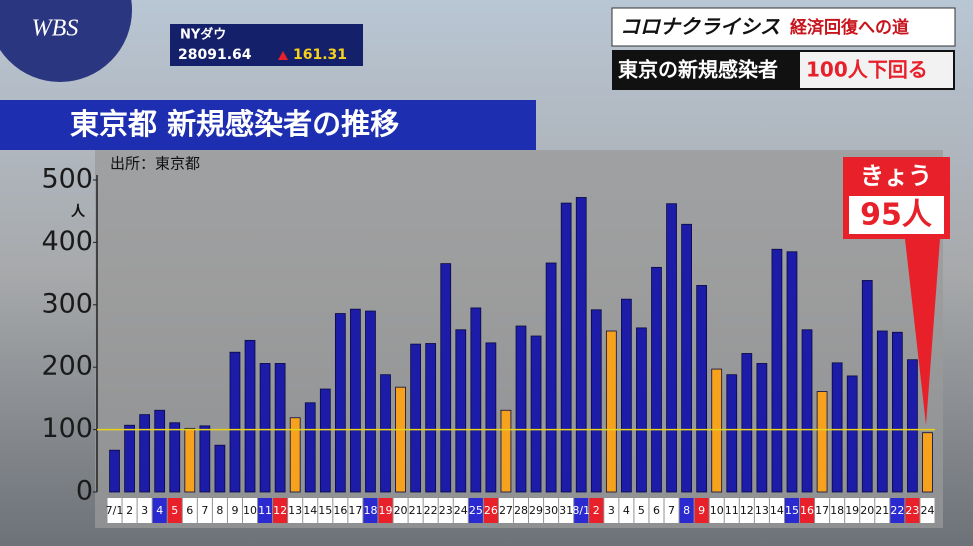 This screenshot has width=973, height=546. I want to click on x-tick-label: 24, so click(927, 510).